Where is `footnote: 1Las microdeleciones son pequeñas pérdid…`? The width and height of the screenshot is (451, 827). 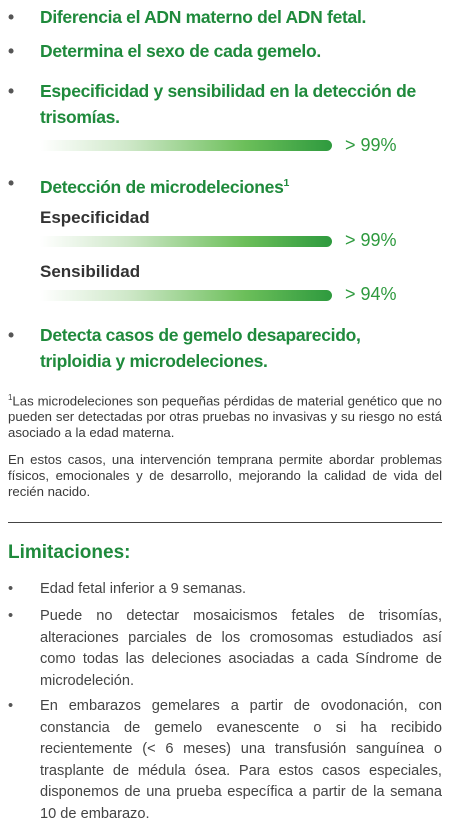
footnote: 1Las microdeleciones son pequeñas pérdid… is located at coordinates (225, 415).